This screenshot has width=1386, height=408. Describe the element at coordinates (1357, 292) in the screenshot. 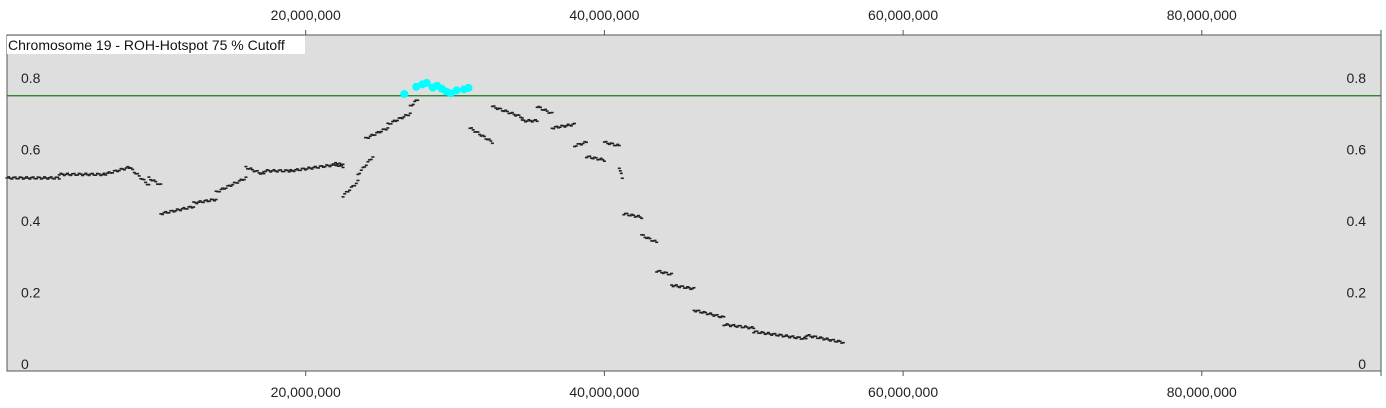

I see `y-tick-label-right: 0.2` at that location.